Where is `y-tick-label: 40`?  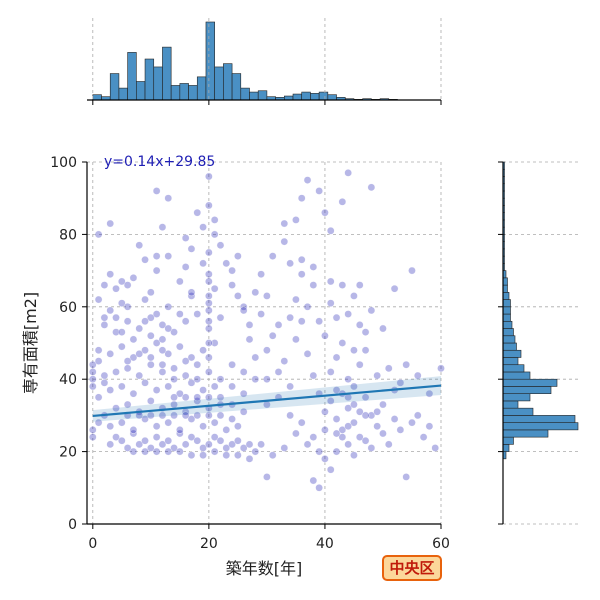
y-tick-label: 40 is located at coordinates (68, 380).